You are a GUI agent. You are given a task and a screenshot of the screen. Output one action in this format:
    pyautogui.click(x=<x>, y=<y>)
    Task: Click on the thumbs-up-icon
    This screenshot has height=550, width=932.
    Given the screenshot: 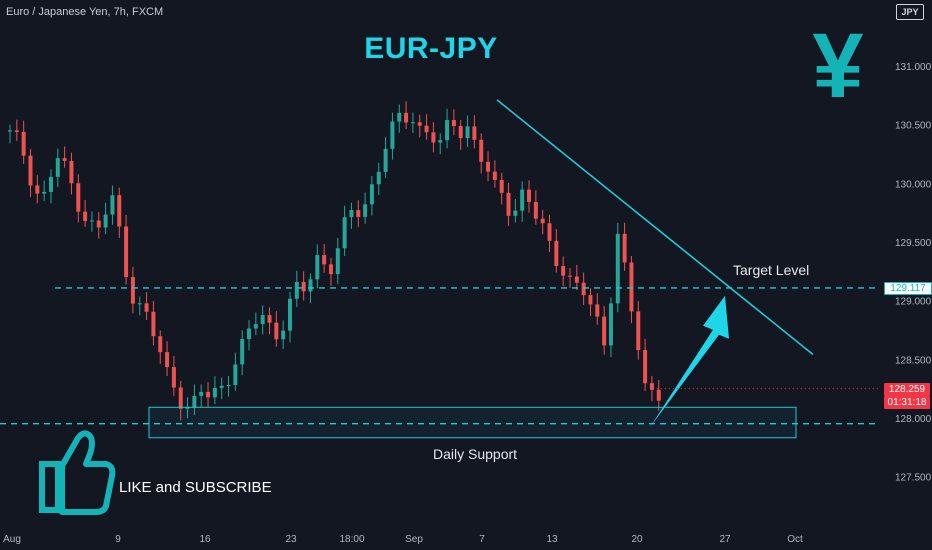 What is the action you would take?
    pyautogui.click(x=77, y=472)
    